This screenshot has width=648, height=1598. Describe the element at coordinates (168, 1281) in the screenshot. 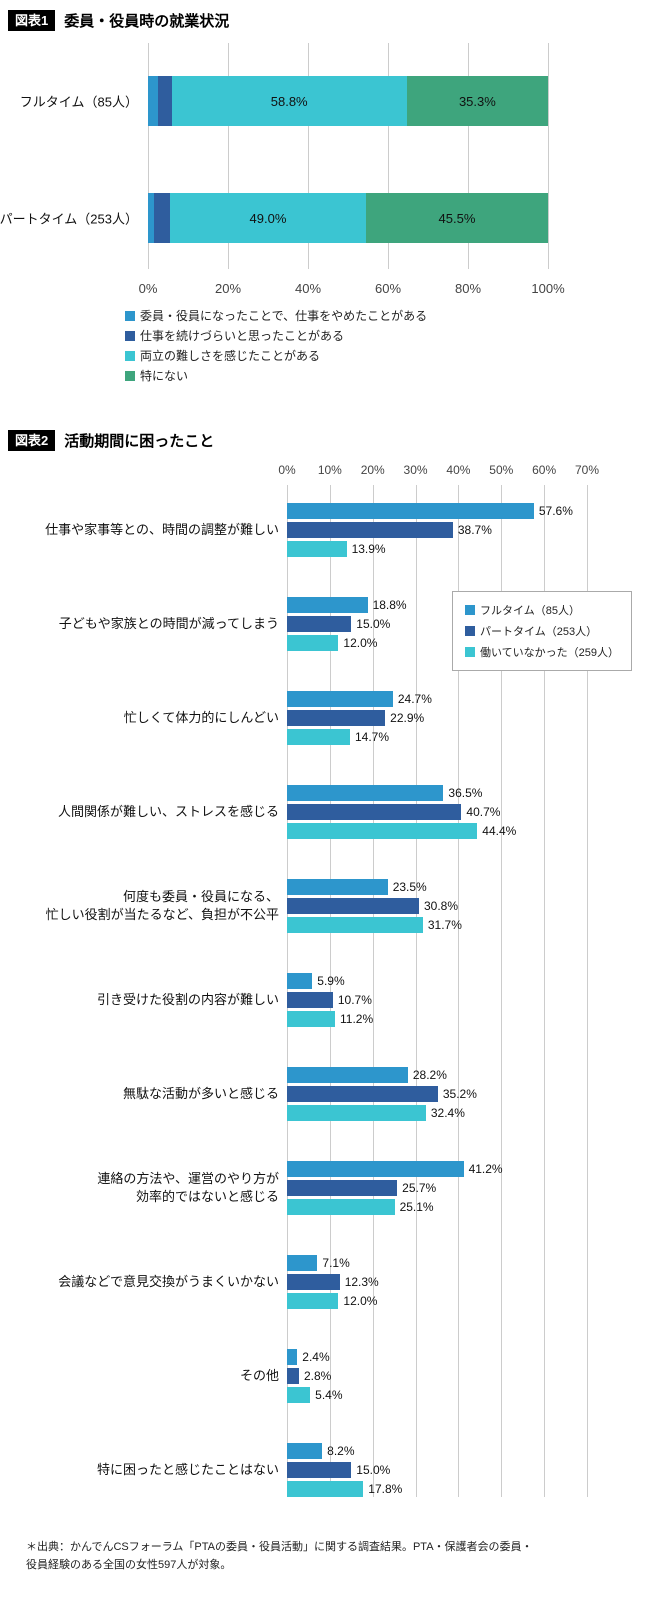

I see `category-label: 会議などで意見交換がうまくいかない` at that location.